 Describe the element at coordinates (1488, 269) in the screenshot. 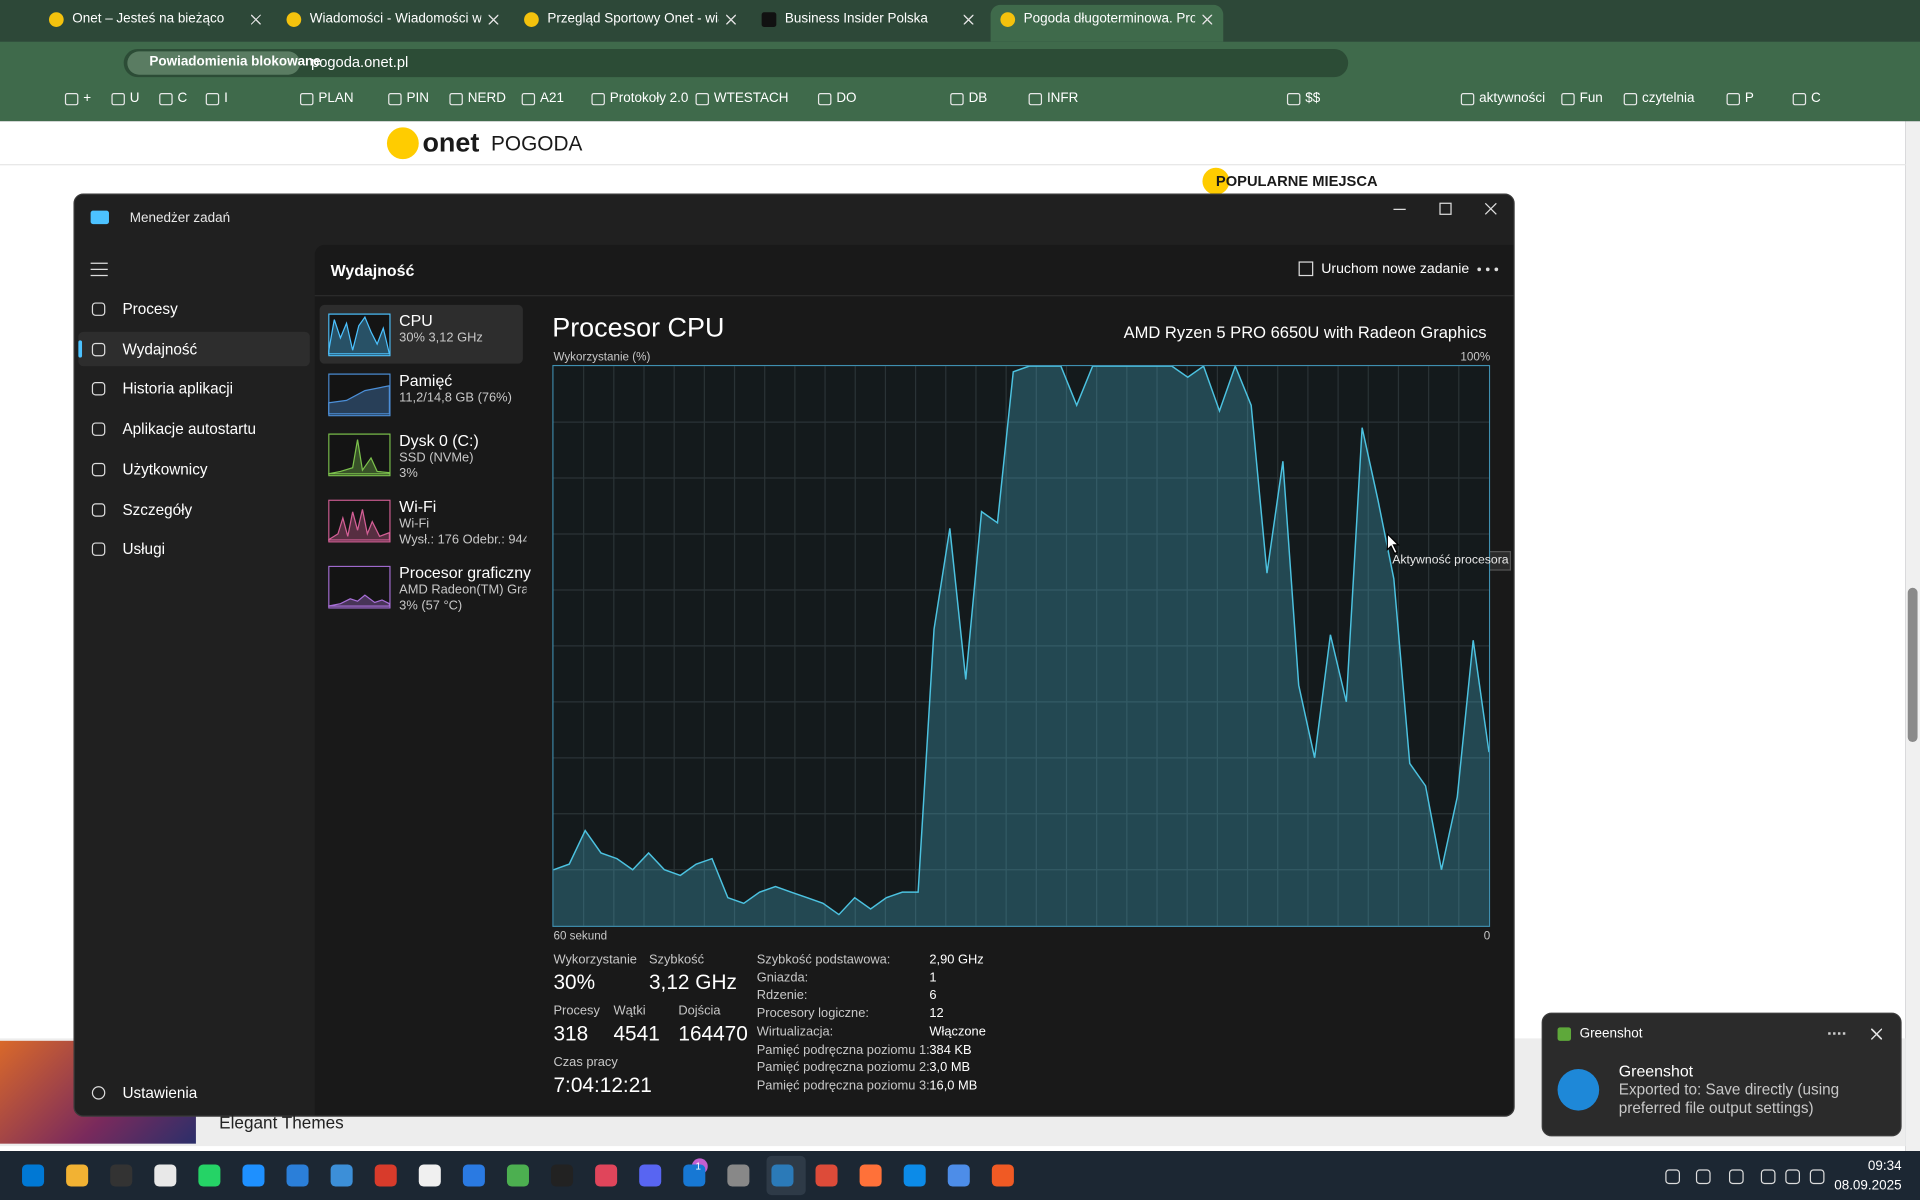

I see `more-icon` at that location.